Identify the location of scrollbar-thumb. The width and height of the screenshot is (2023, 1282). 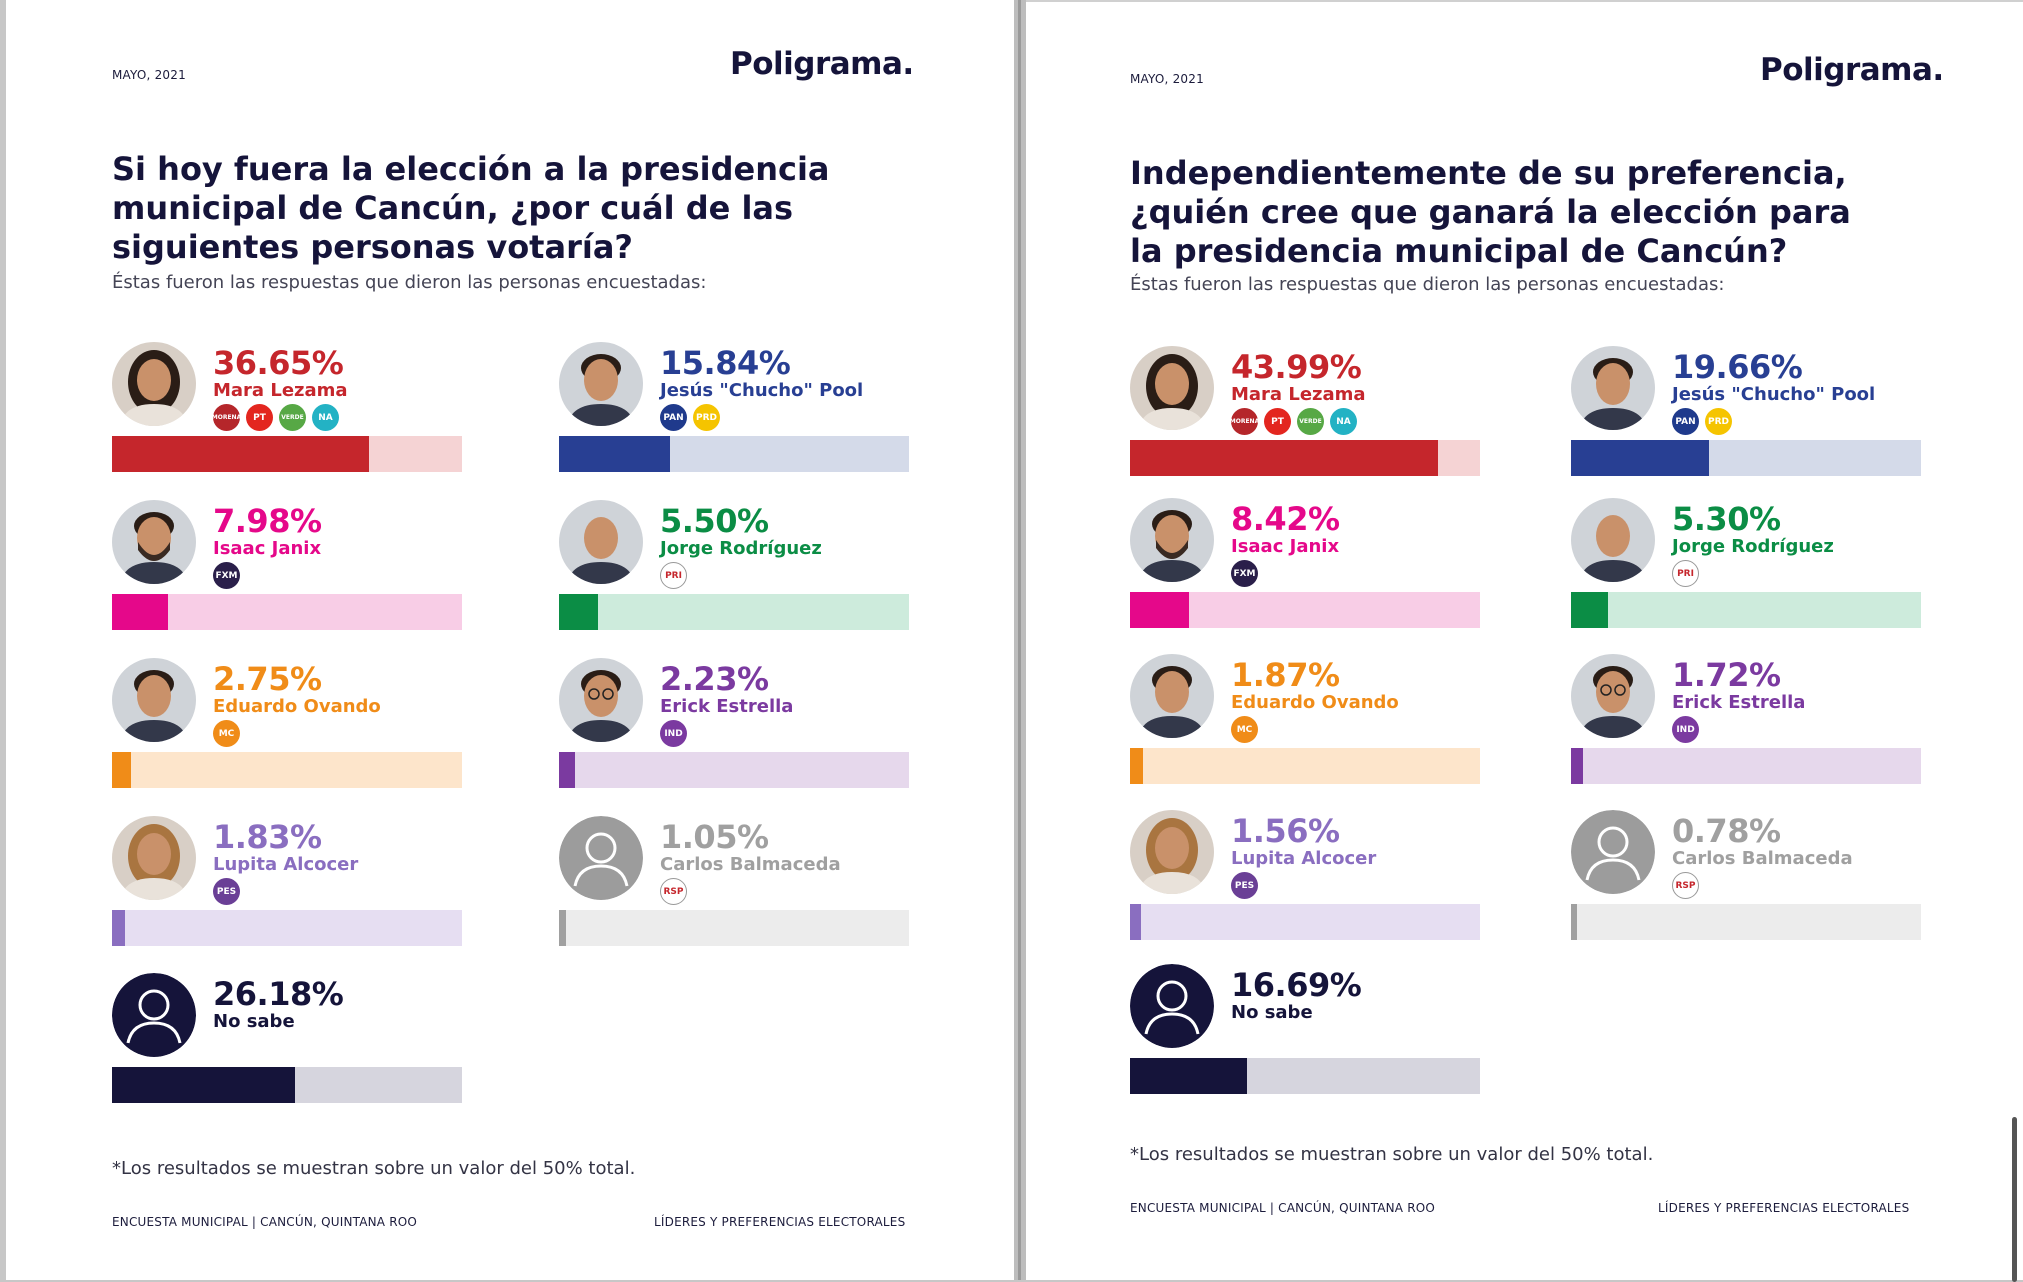
(2014, 1199).